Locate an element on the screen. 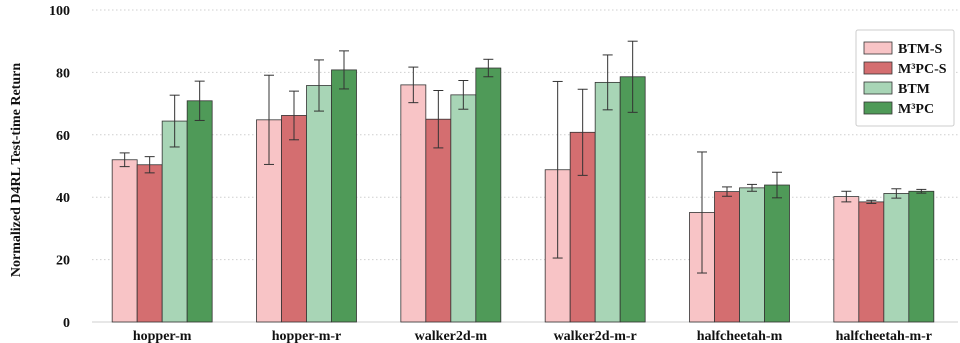  legend-label: M³PC is located at coordinates (916, 109).